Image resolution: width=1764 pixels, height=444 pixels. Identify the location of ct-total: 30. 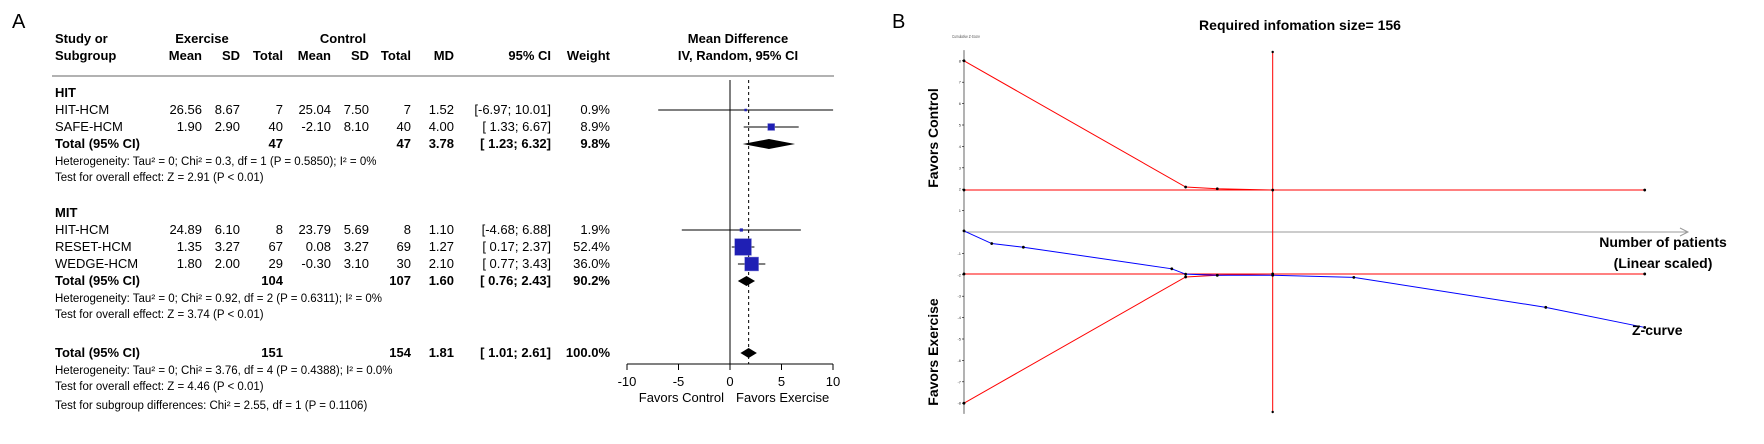
(404, 263).